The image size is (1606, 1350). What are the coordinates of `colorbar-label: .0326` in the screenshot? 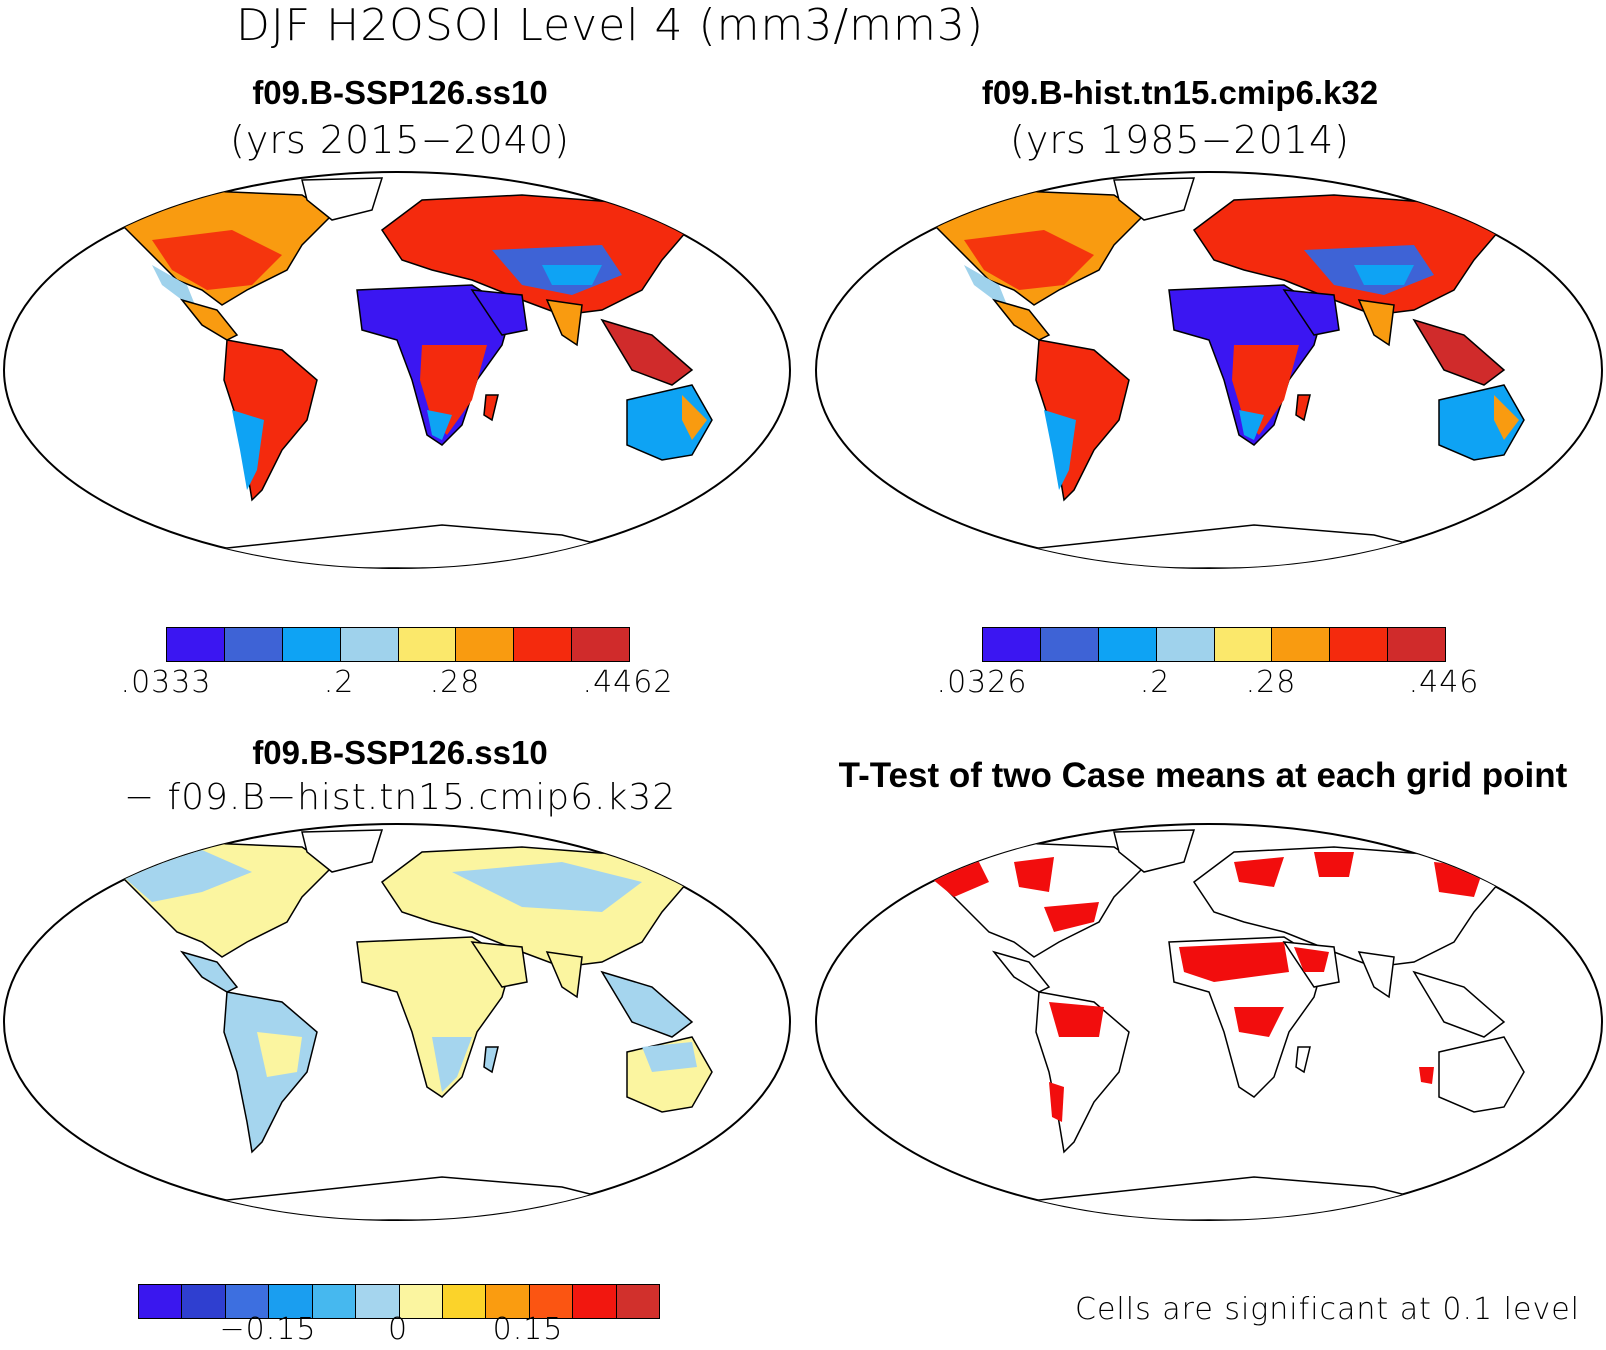 It's located at (982, 682).